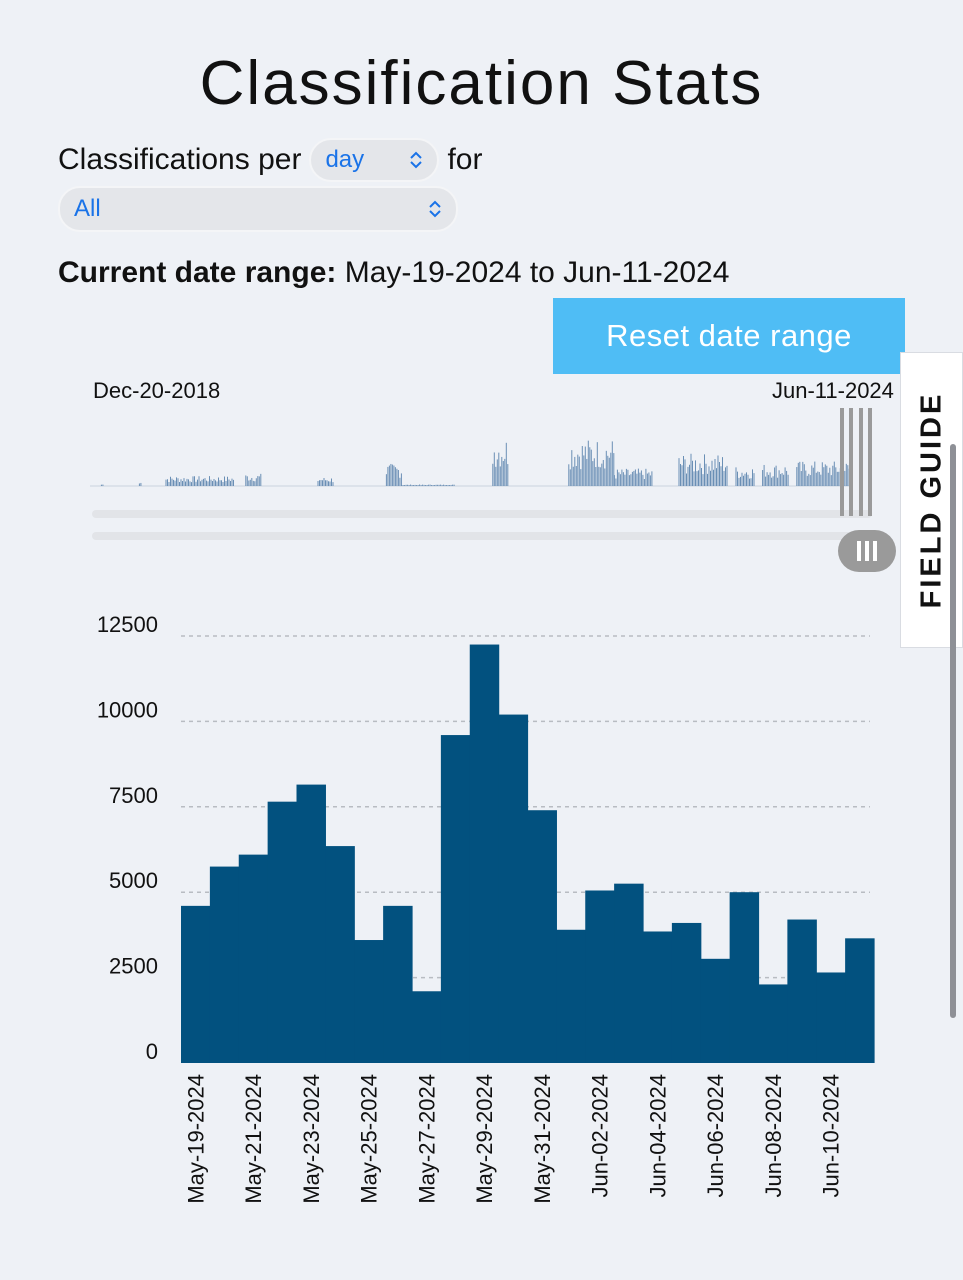 The width and height of the screenshot is (963, 1280). Describe the element at coordinates (773, 1136) in the screenshot. I see `x-tick-label: Jun-08-2024` at that location.